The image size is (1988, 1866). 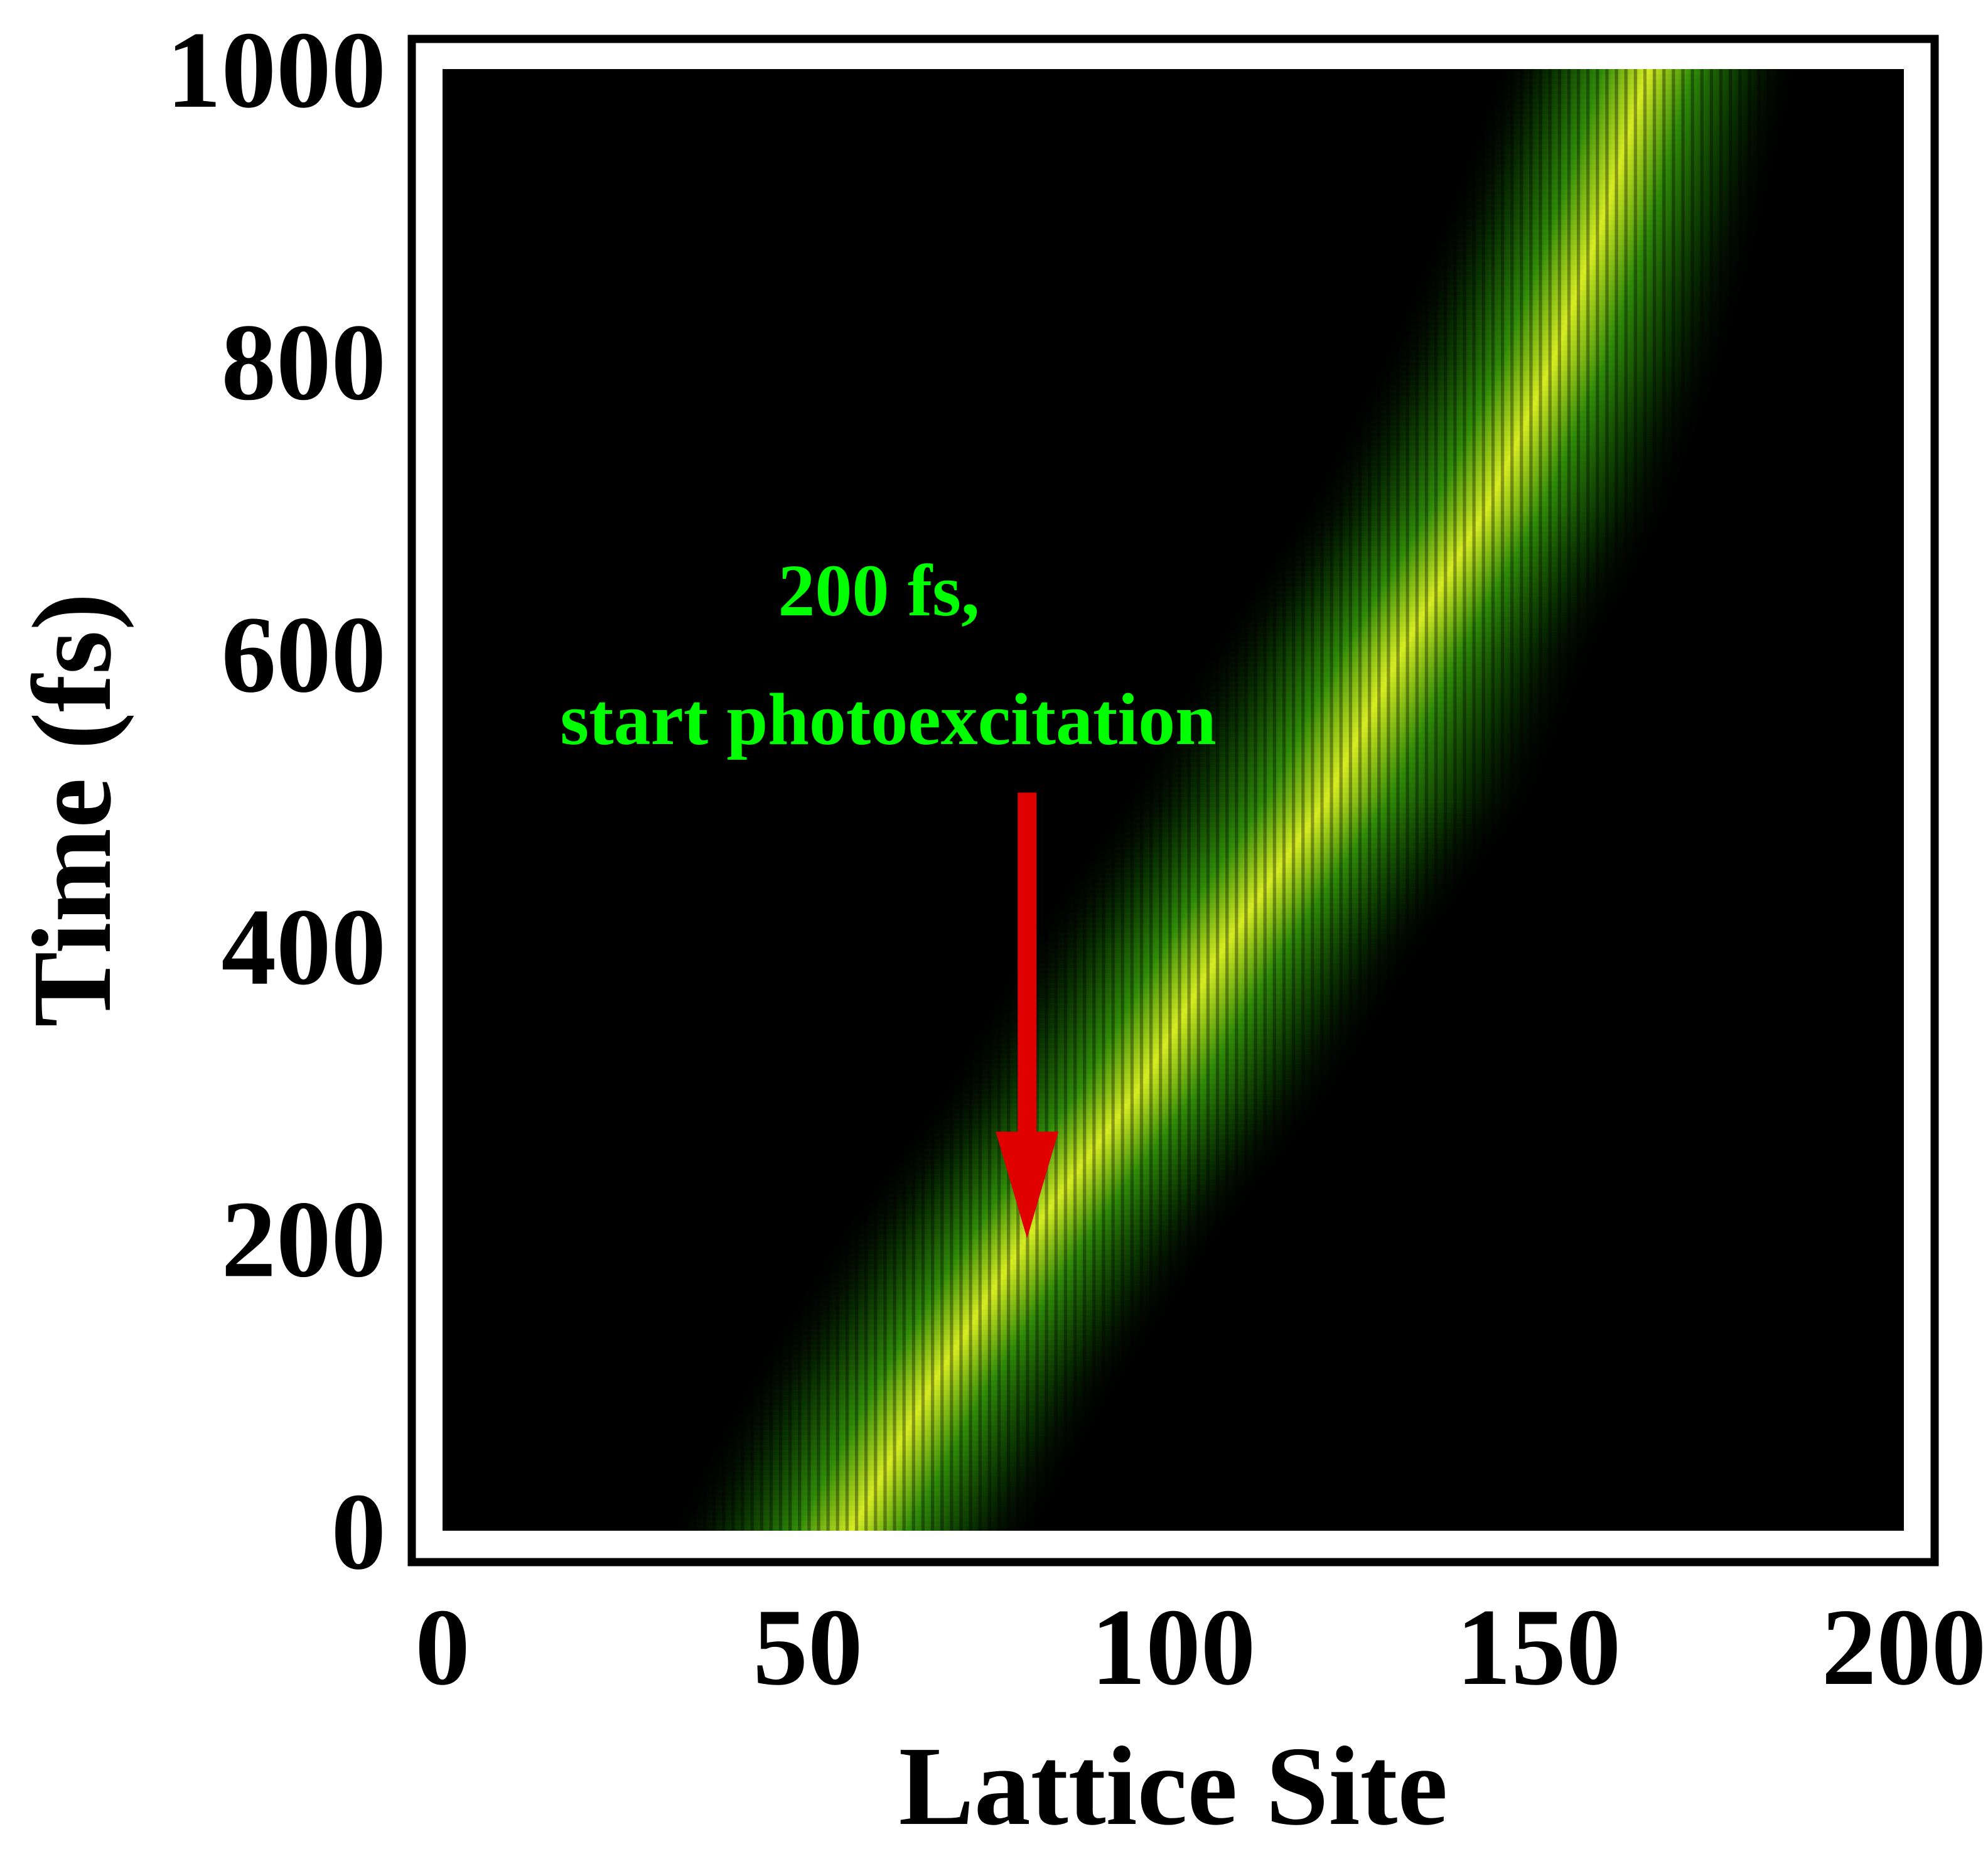 I want to click on y-tick-label: 200, so click(x=305, y=1239).